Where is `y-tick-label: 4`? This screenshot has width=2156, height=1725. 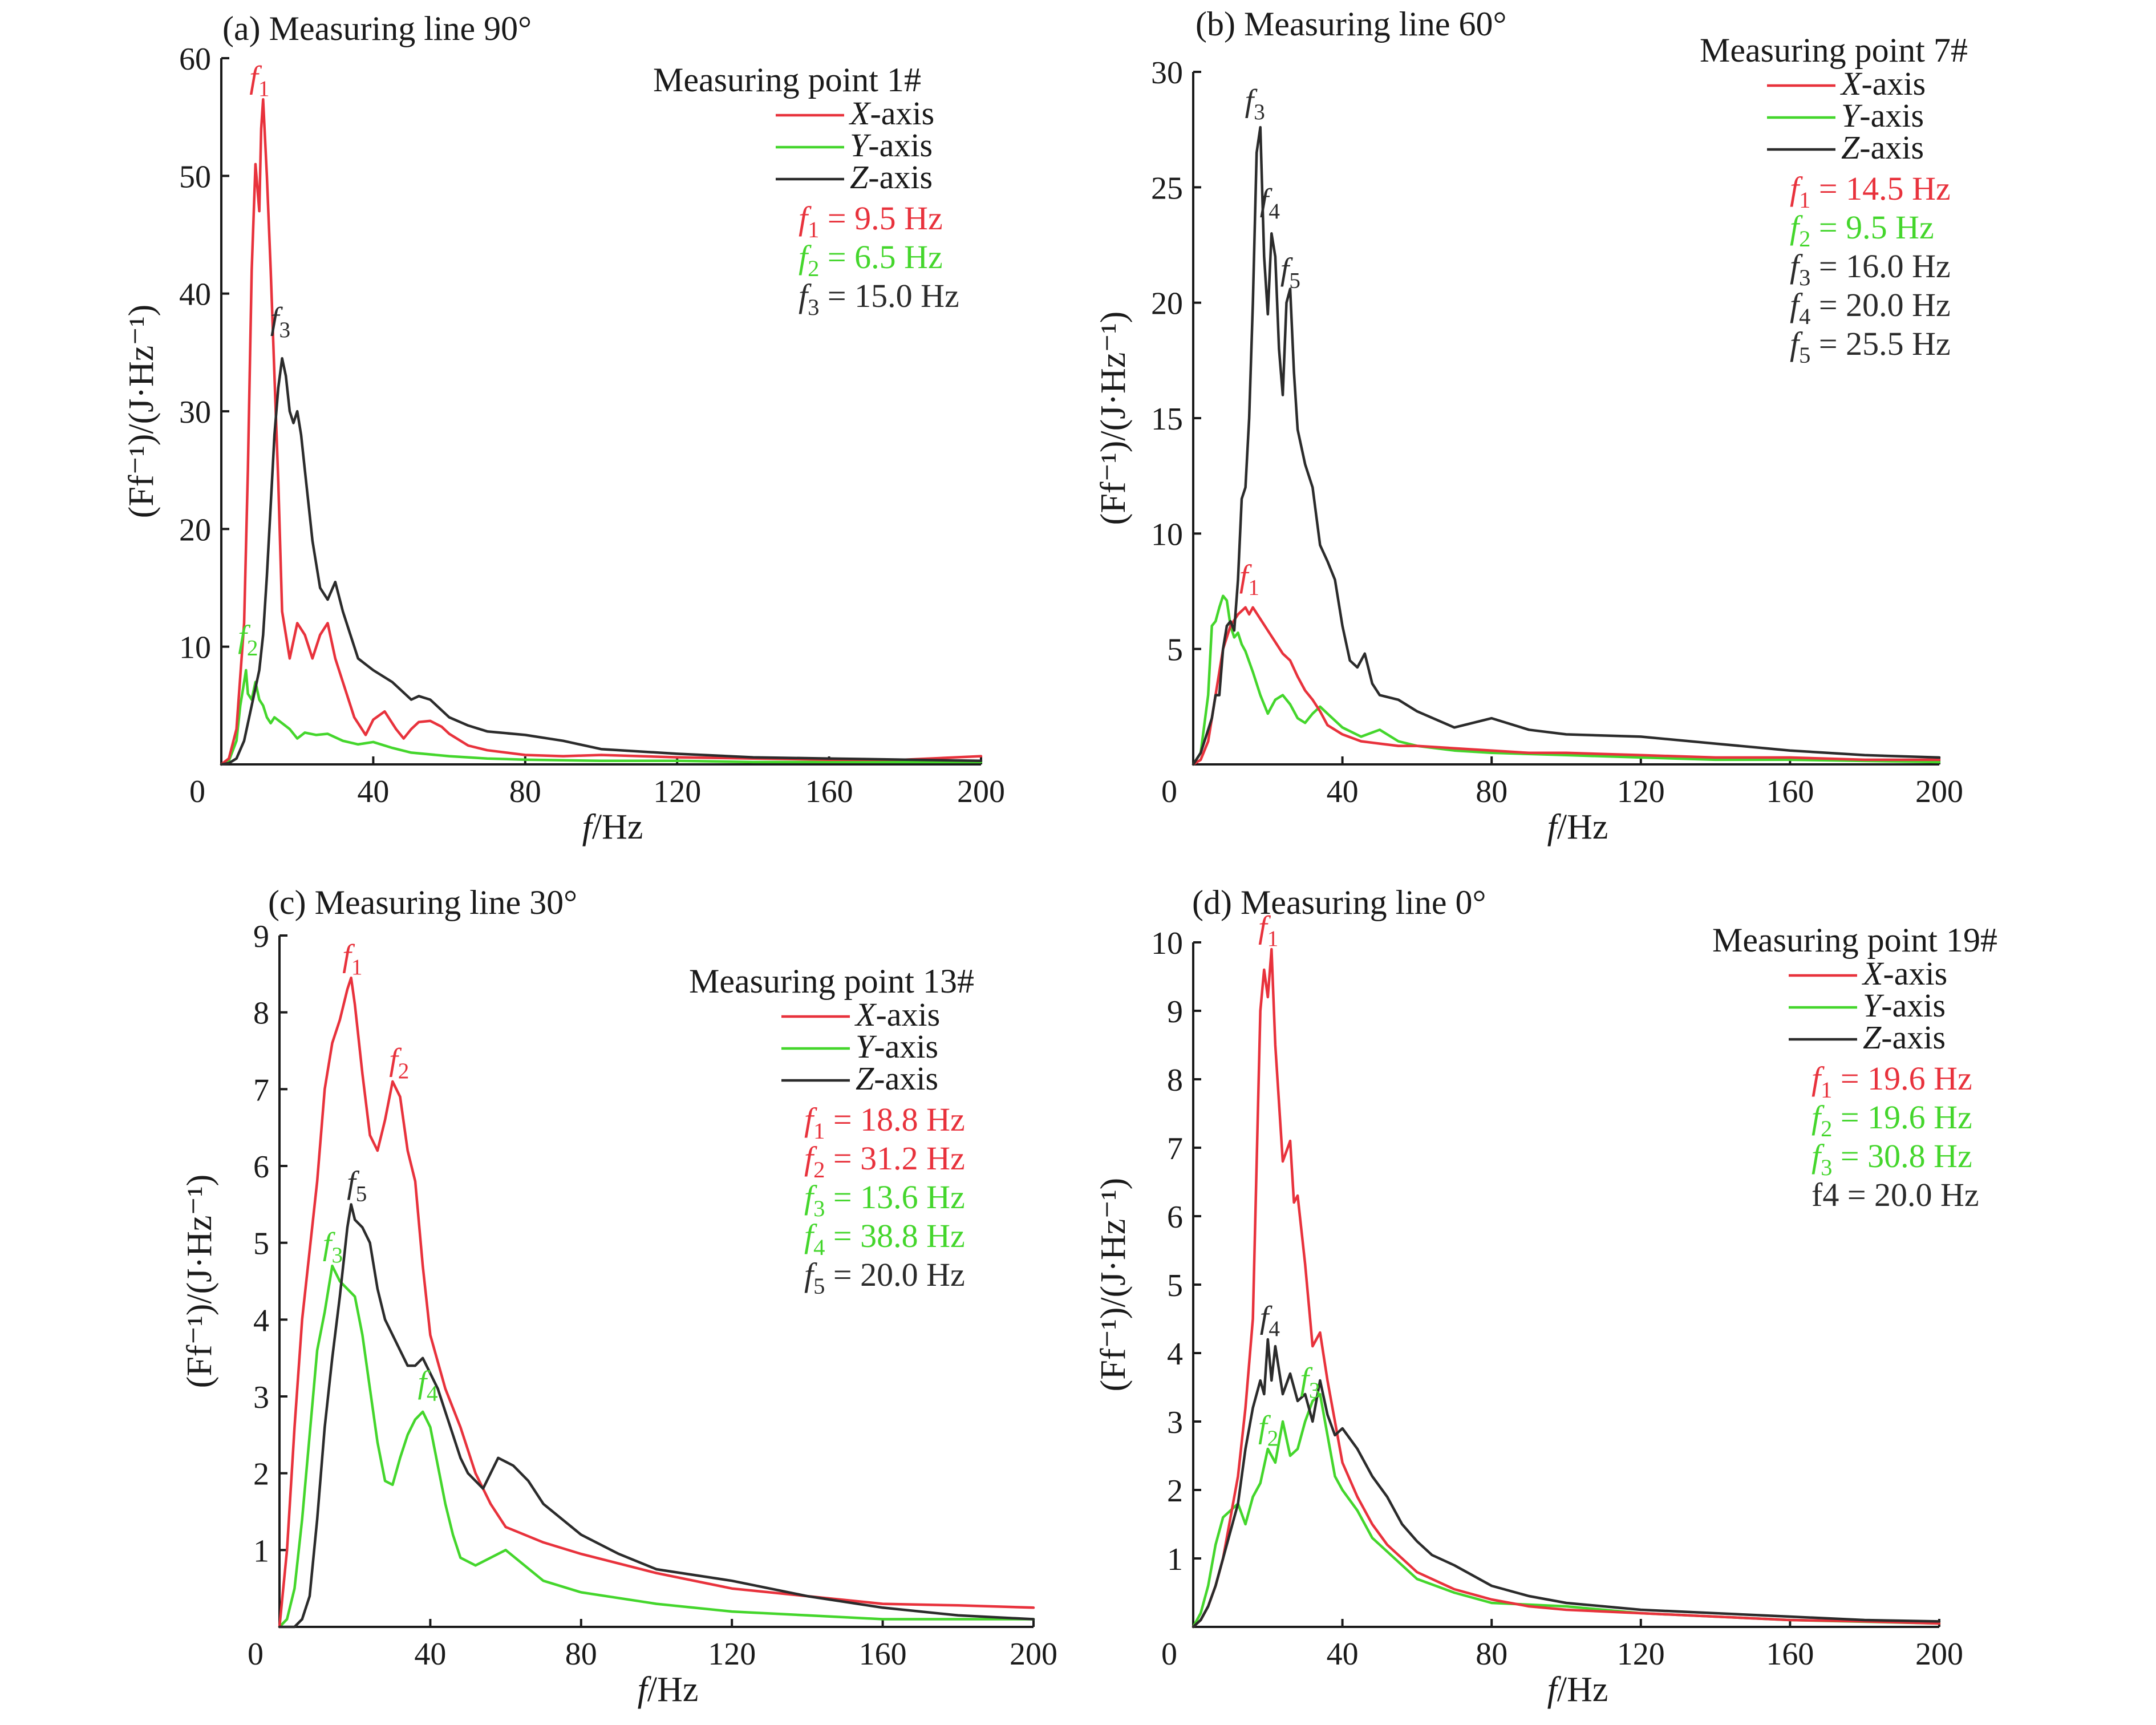 y-tick-label: 4 is located at coordinates (1175, 1354).